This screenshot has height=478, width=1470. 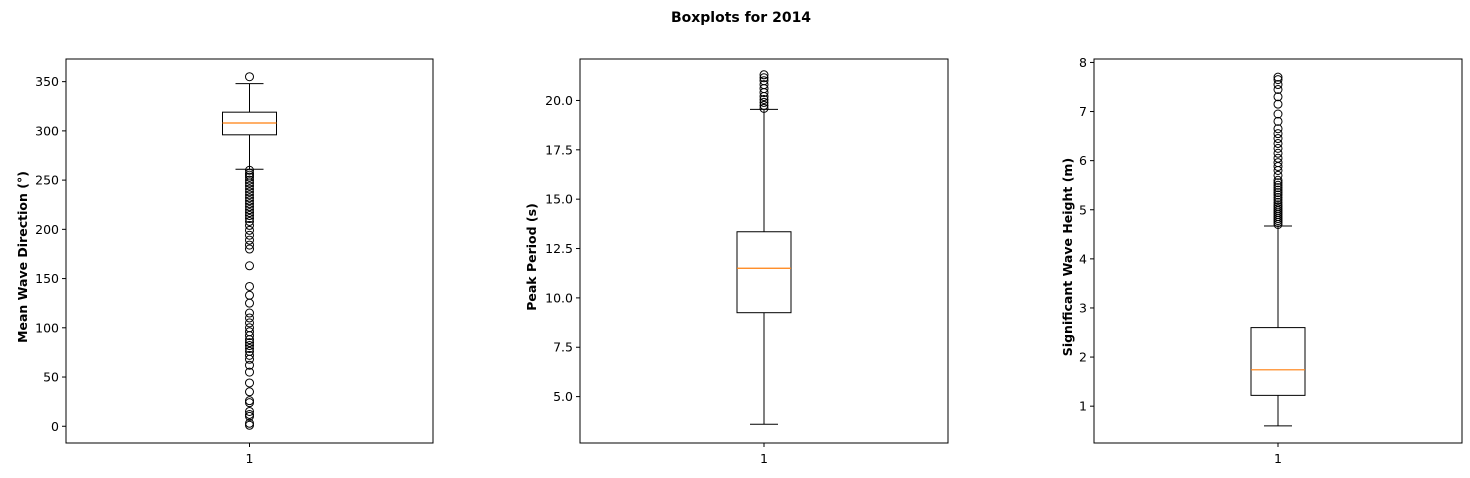 I want to click on y-tick-label: 17.5, so click(x=559, y=149).